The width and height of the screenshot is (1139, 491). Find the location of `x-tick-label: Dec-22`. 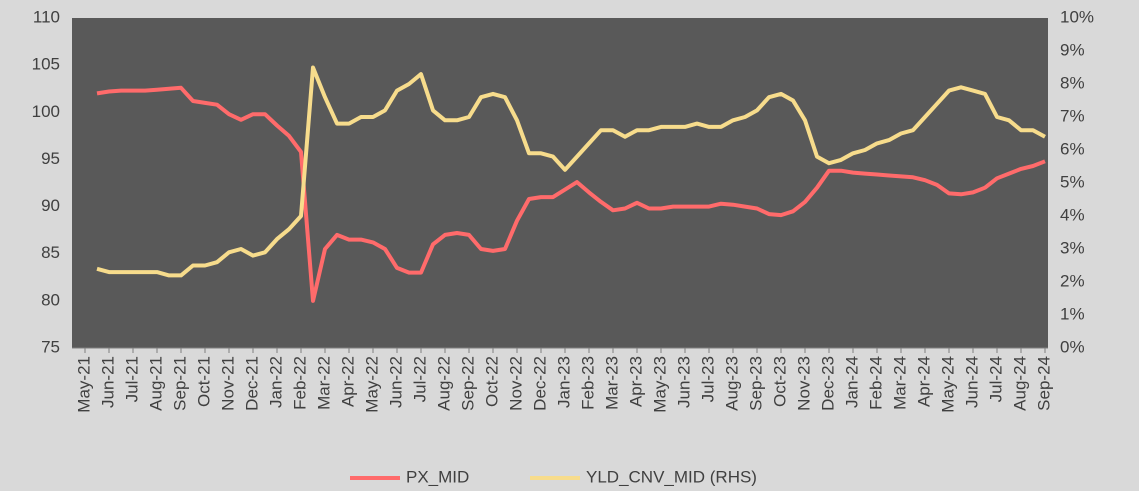

x-tick-label: Dec-22 is located at coordinates (539, 383).